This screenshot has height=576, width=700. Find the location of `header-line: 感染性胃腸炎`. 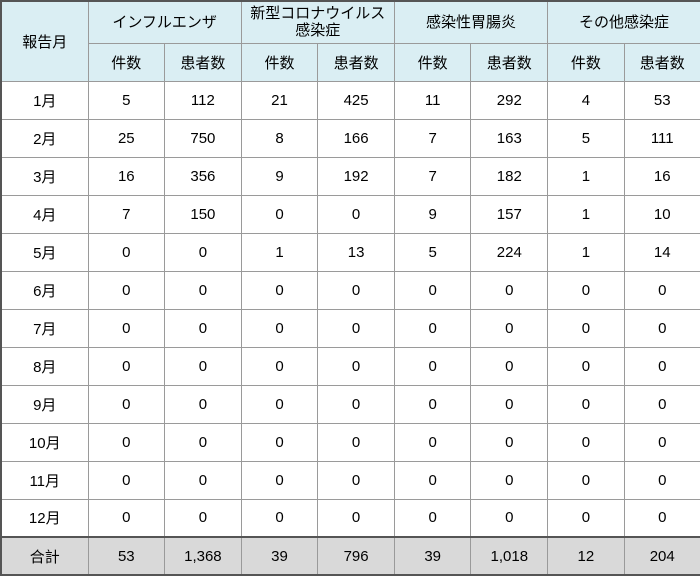

header-line: 感染性胃腸炎 is located at coordinates (470, 22).